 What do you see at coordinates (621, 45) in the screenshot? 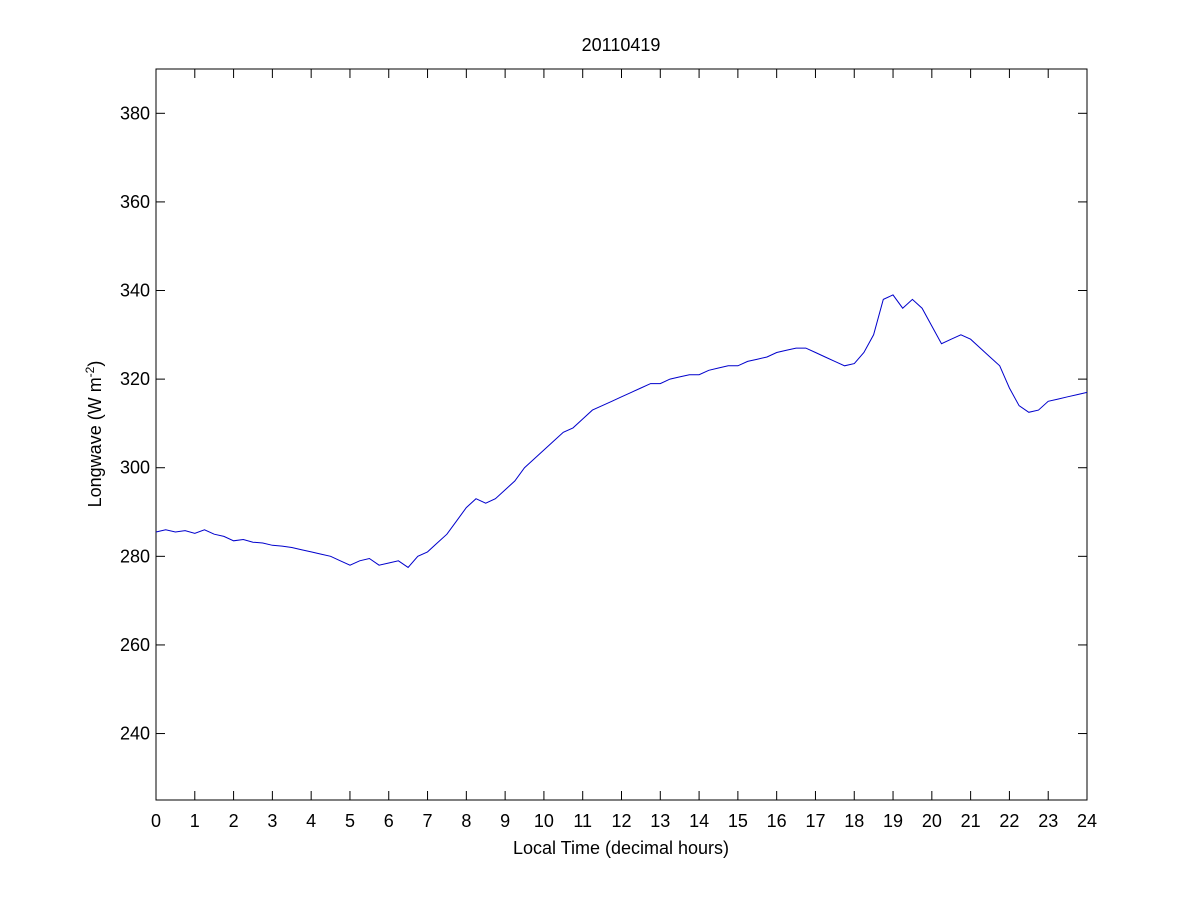
I see `chart-title: 20110419` at bounding box center [621, 45].